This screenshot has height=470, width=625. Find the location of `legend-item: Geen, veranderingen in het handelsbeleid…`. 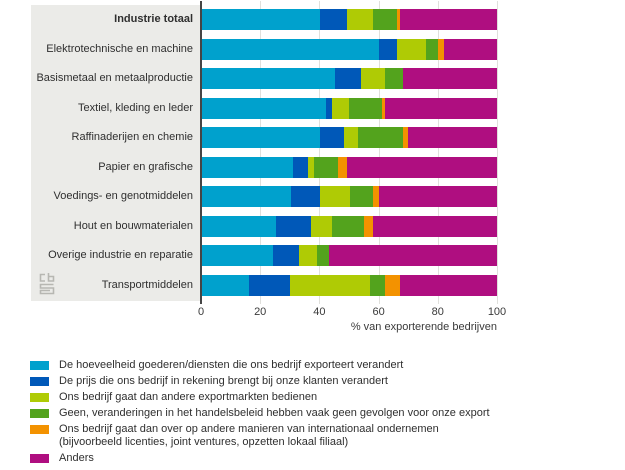

legend-item: Geen, veranderingen in het handelsbeleid… is located at coordinates (310, 413).